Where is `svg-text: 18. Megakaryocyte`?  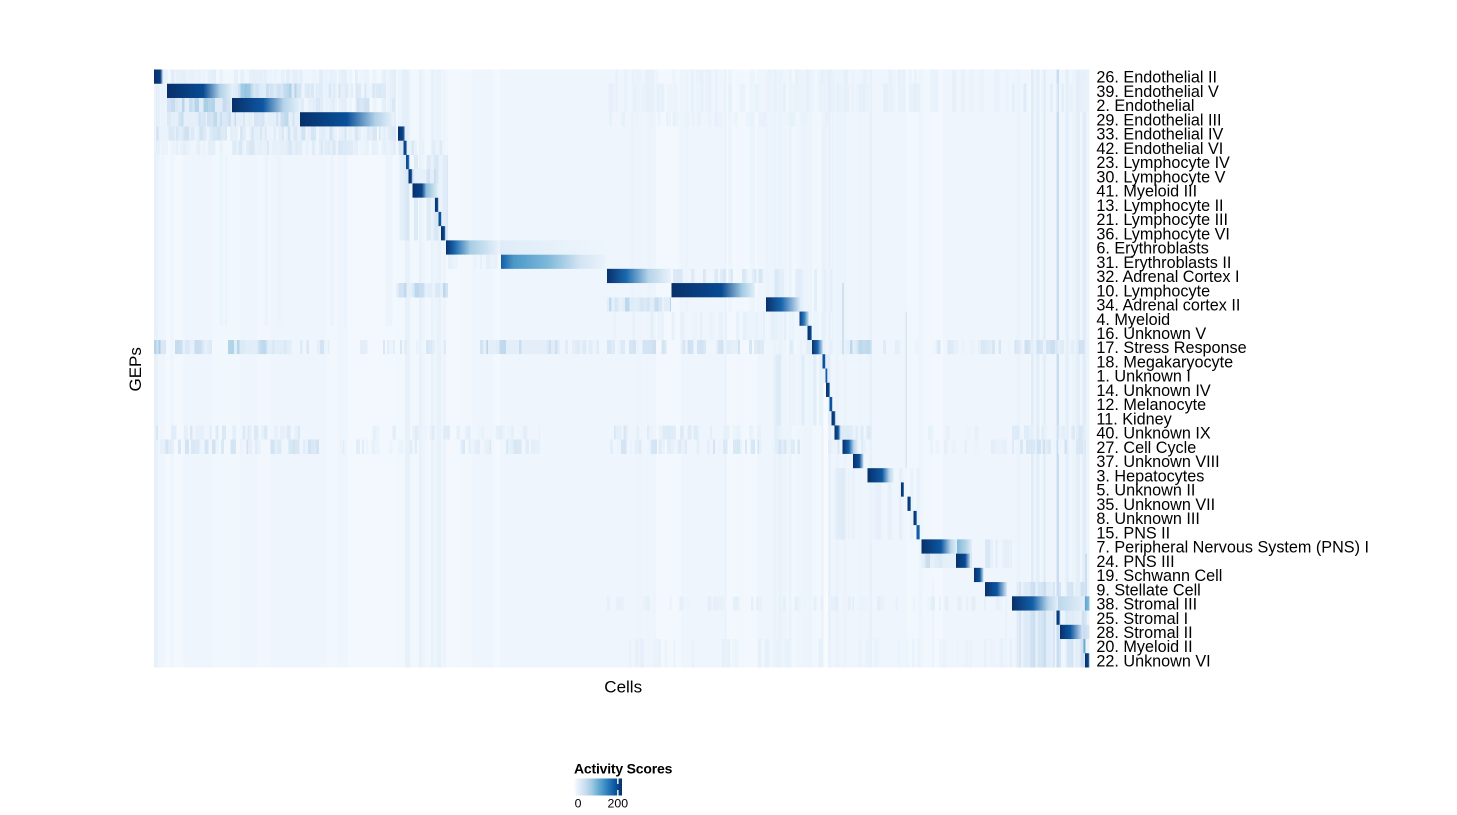 svg-text: 18. Megakaryocyte is located at coordinates (1164, 363).